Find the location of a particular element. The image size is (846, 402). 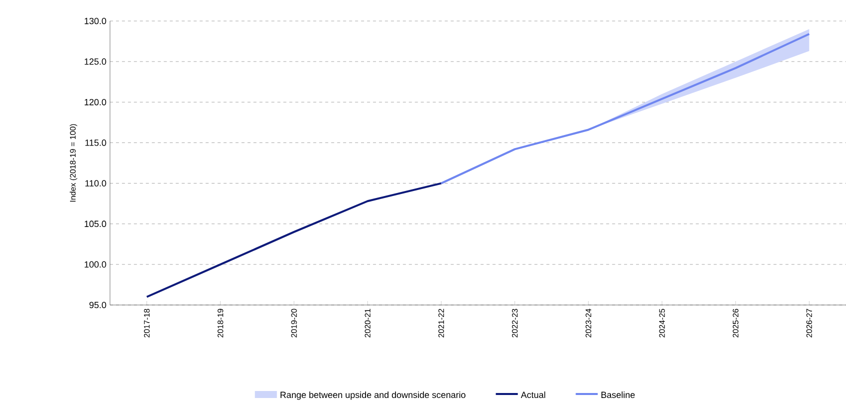

y-tick-label: 120.0 is located at coordinates (95, 102).